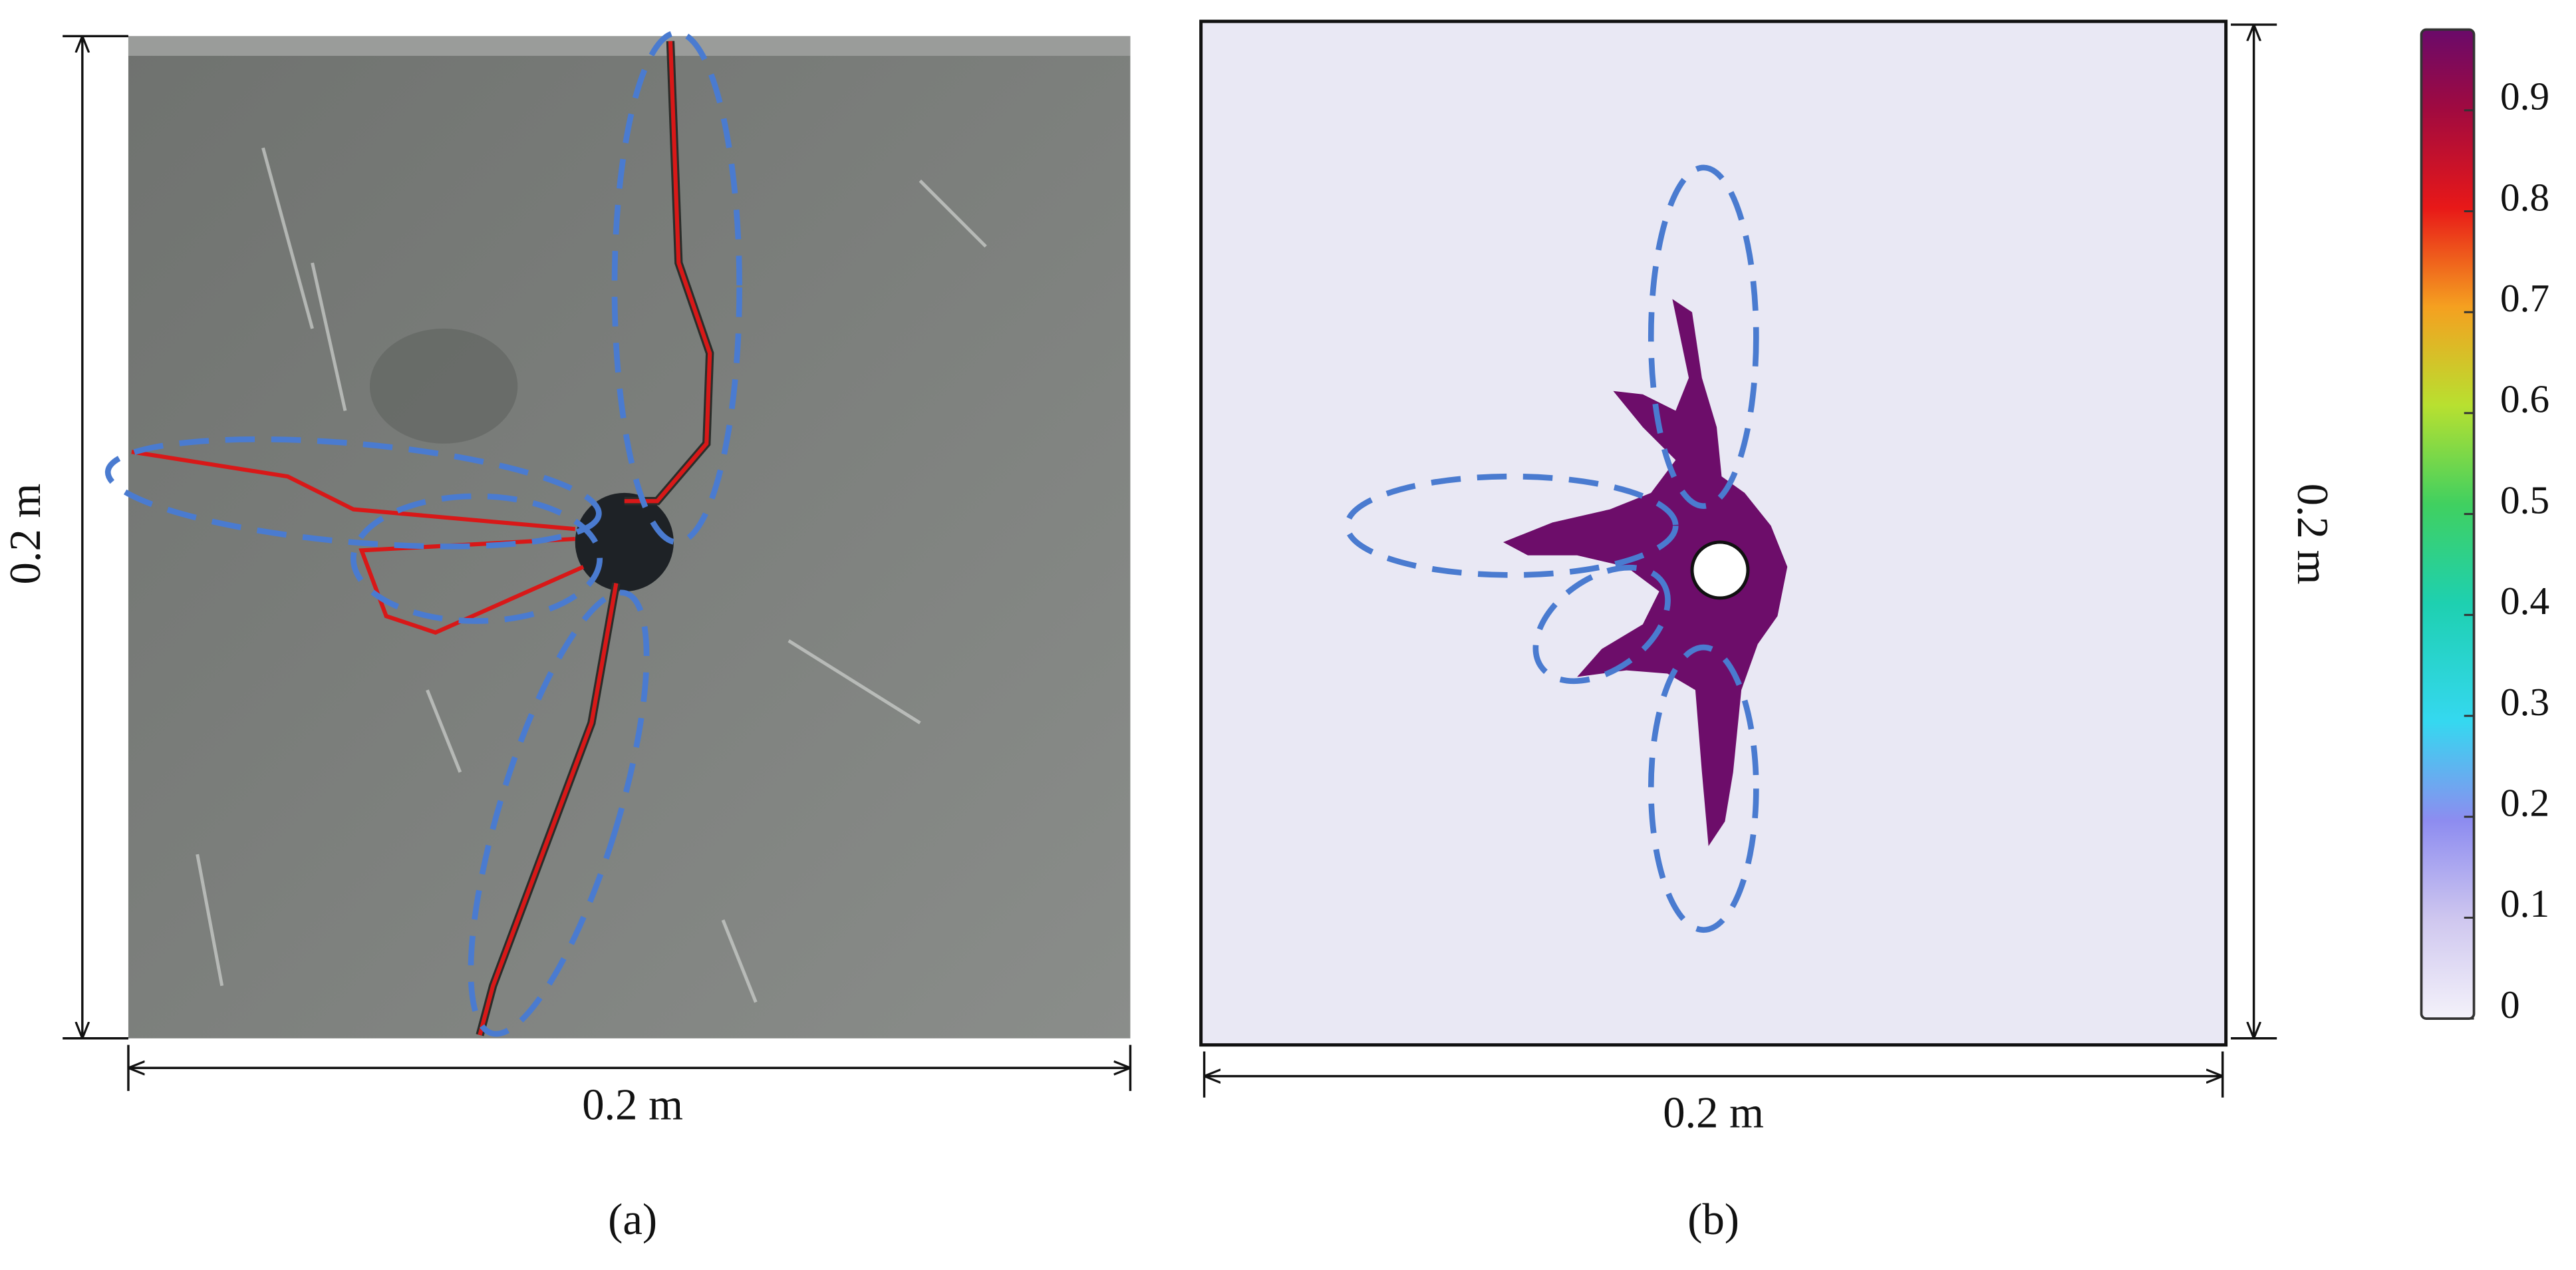 The height and width of the screenshot is (1270, 2576). Describe the element at coordinates (443, 386) in the screenshot. I see `stain` at that location.